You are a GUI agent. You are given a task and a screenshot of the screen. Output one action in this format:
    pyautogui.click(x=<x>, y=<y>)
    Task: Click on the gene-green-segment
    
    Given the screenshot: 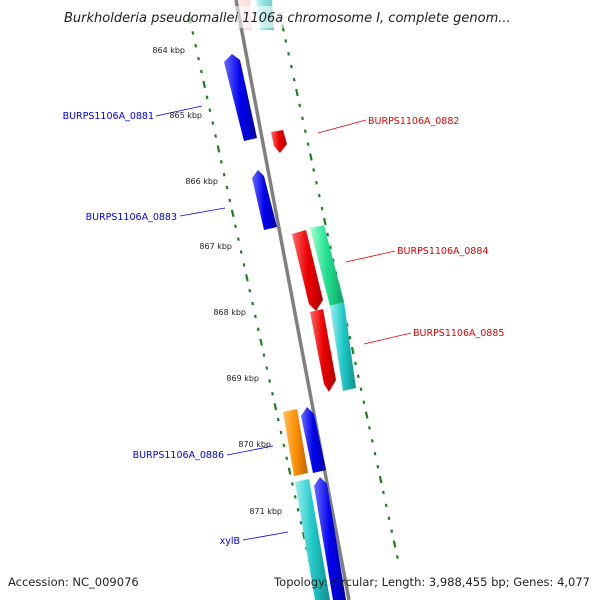 What is the action you would take?
    pyautogui.click(x=327, y=265)
    